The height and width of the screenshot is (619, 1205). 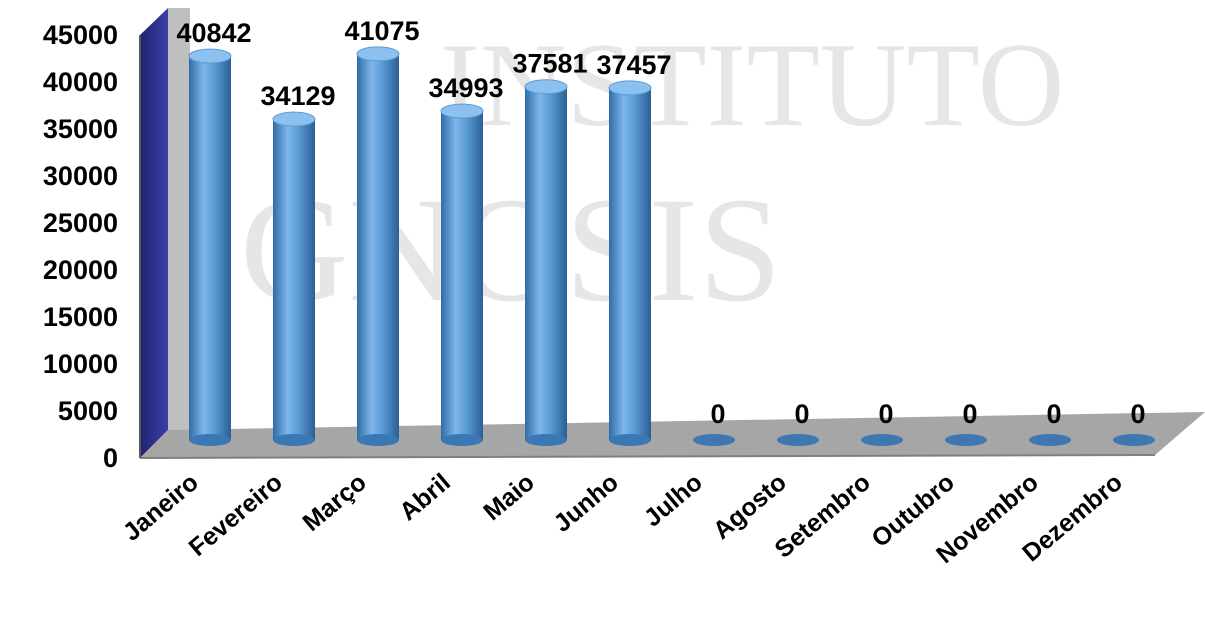 I want to click on y-tick-label: 30000, so click(x=80, y=176).